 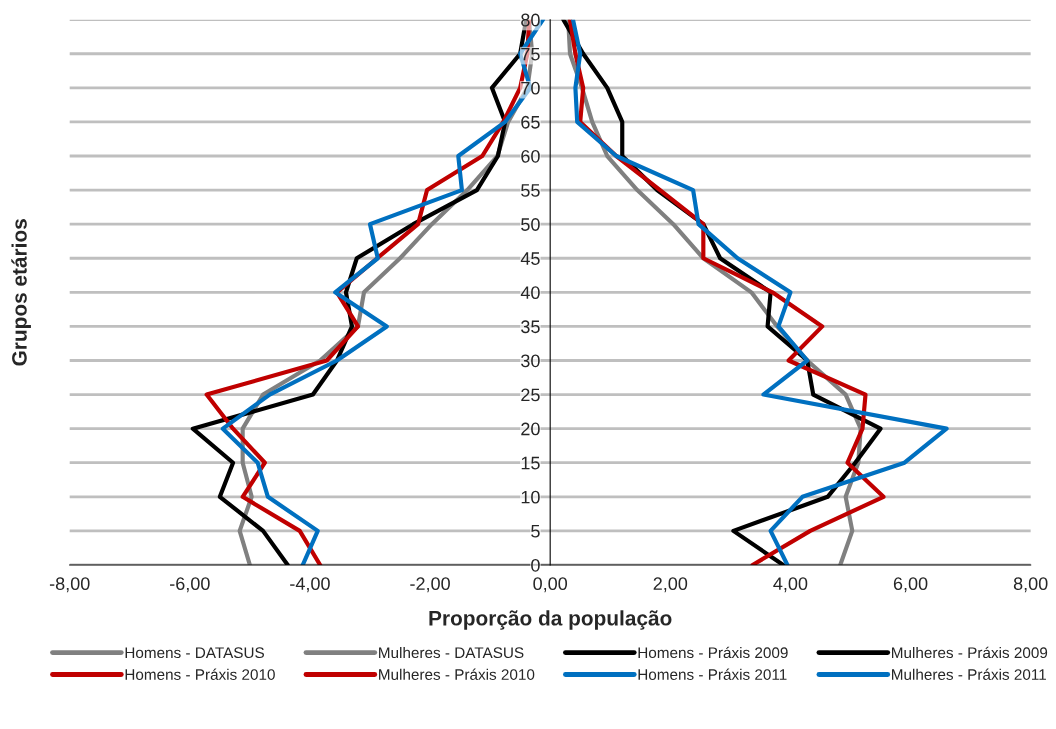 What do you see at coordinates (310, 585) in the screenshot?
I see `x-tick-label: -4,00` at bounding box center [310, 585].